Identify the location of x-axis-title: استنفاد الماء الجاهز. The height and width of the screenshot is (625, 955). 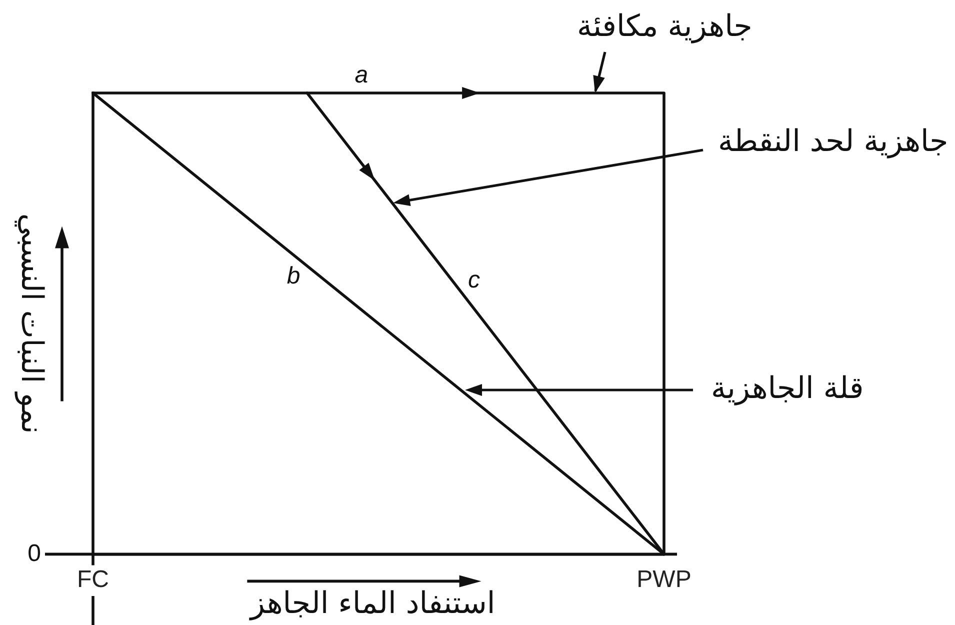
(372, 603).